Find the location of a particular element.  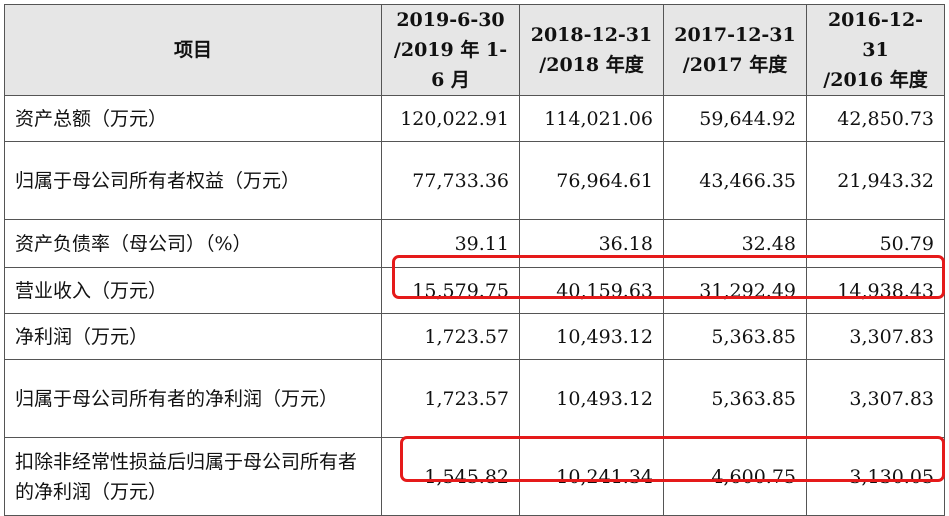

cell-value: 114,021.06 is located at coordinates (591, 118).